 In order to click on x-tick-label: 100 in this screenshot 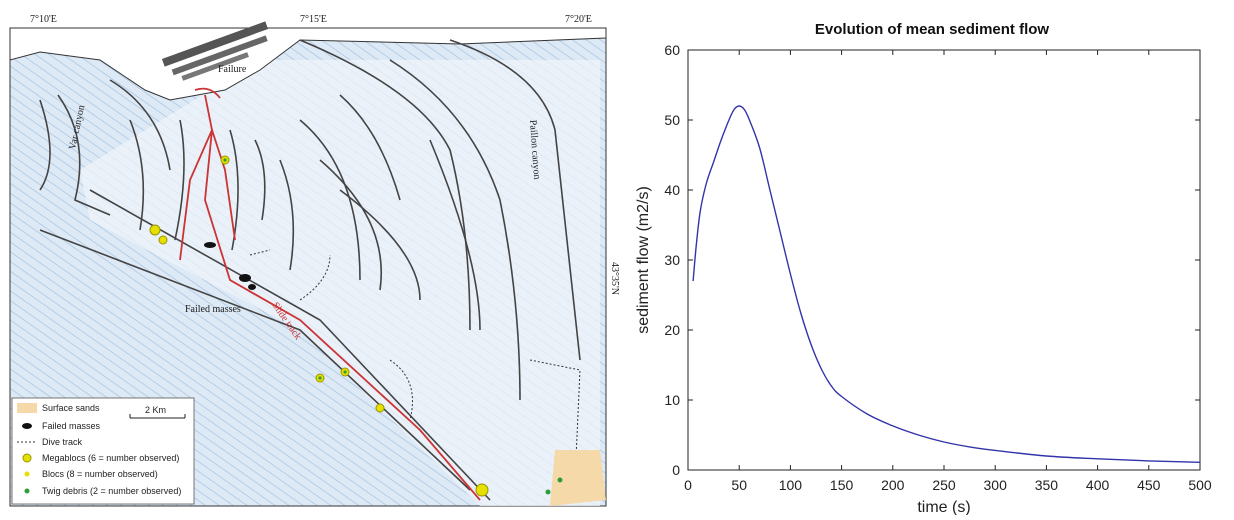, I will do `click(791, 485)`.